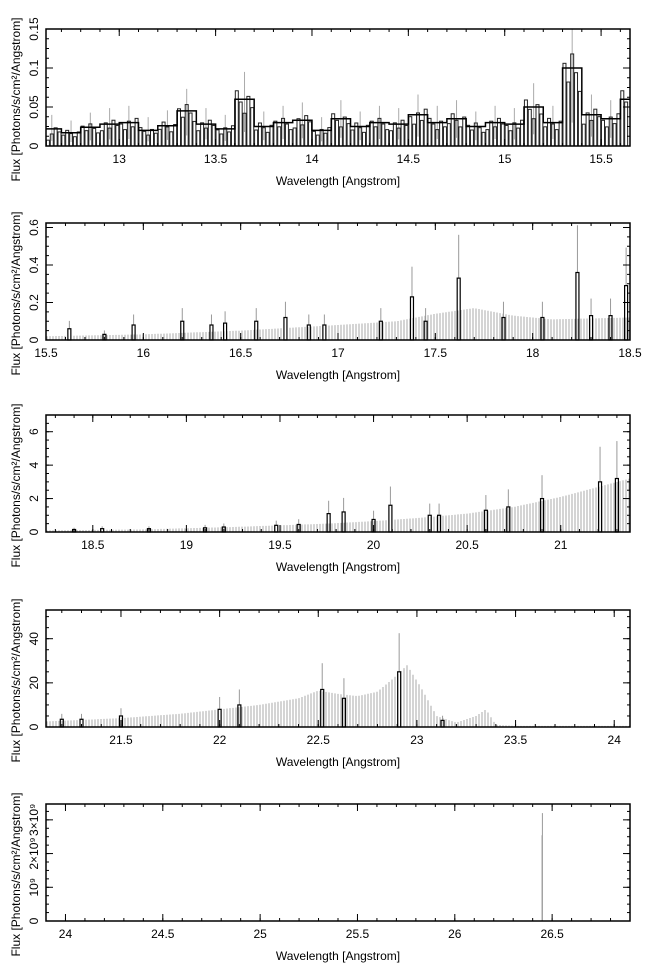 The height and width of the screenshot is (972, 653). I want to click on x-tick-label: 19, so click(187, 545).